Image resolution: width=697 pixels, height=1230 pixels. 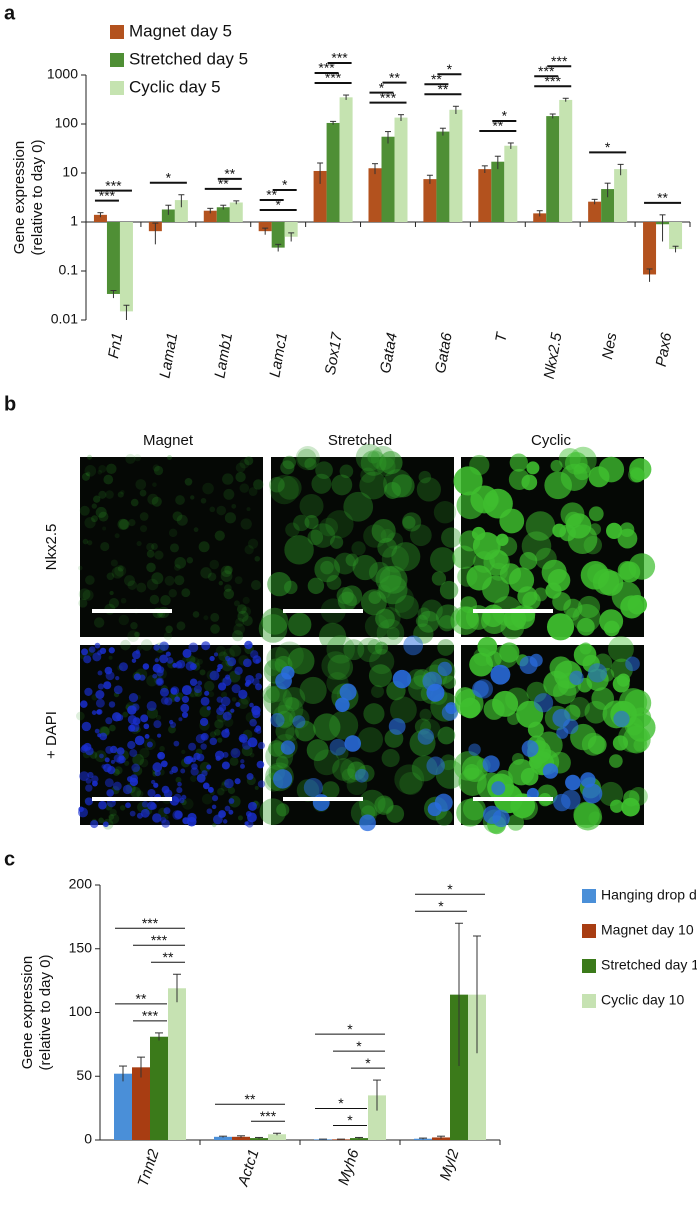 I want to click on y-tick-label: 50, so click(x=84, y=1075).